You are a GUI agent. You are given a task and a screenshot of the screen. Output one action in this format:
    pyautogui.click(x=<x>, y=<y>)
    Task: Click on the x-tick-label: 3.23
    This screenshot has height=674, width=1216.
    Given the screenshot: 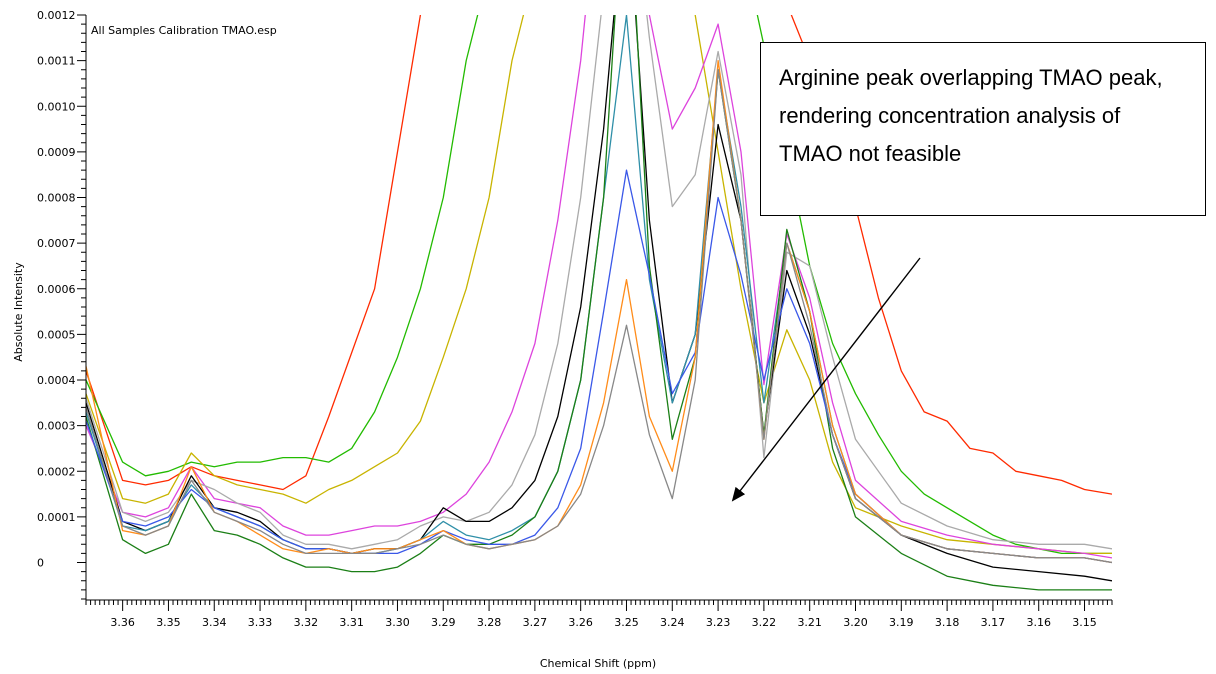 What is the action you would take?
    pyautogui.click(x=718, y=622)
    